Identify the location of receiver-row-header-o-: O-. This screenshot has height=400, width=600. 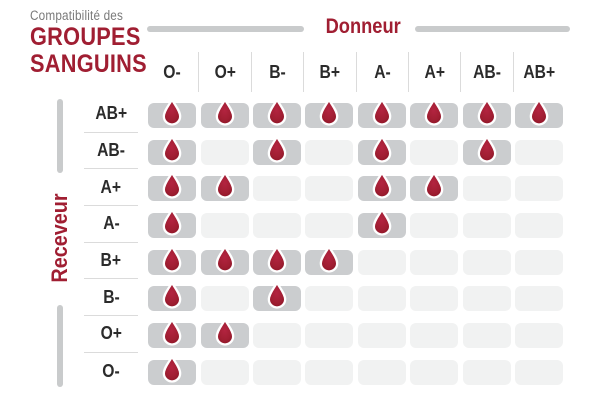
(111, 371).